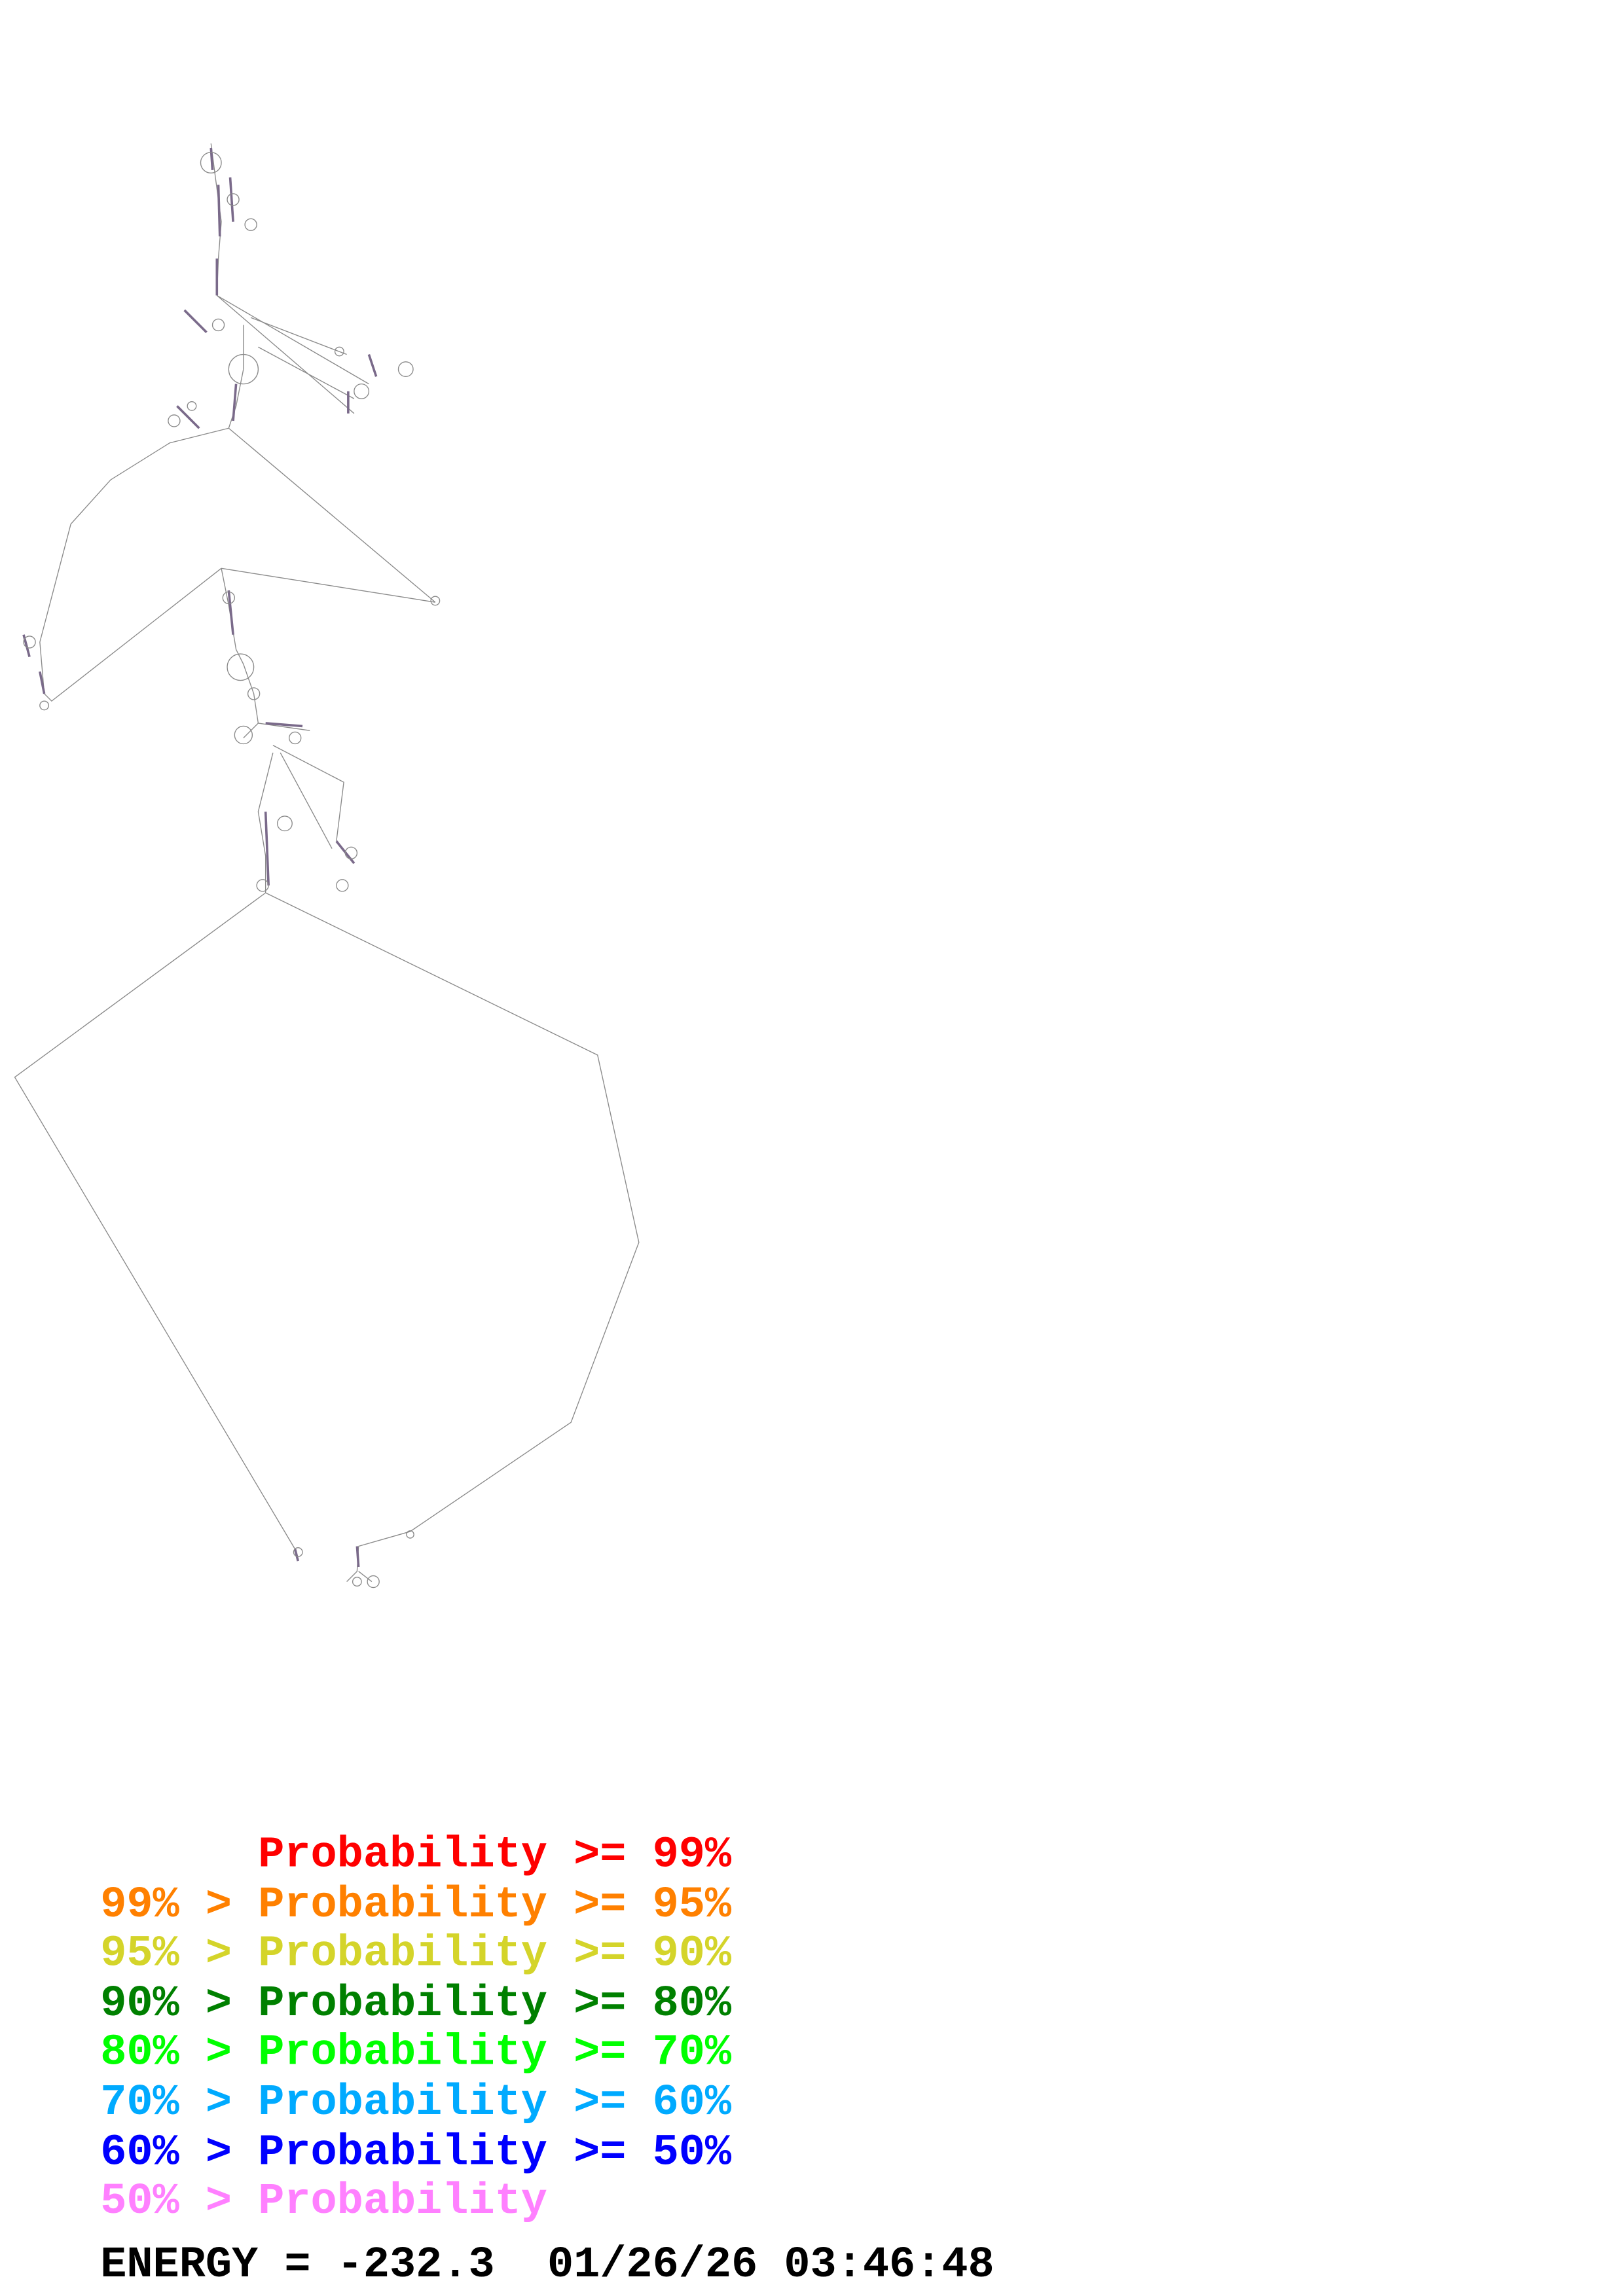  What do you see at coordinates (416, 1954) in the screenshot?
I see `legend-row-2: 95% > Probability >= 90%` at bounding box center [416, 1954].